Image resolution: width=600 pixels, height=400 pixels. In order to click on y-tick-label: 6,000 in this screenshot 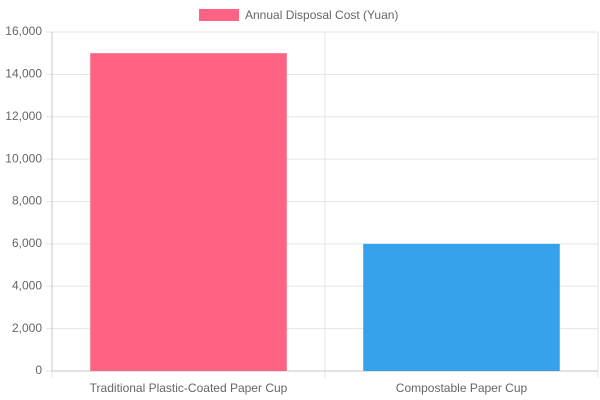, I will do `click(27, 243)`.